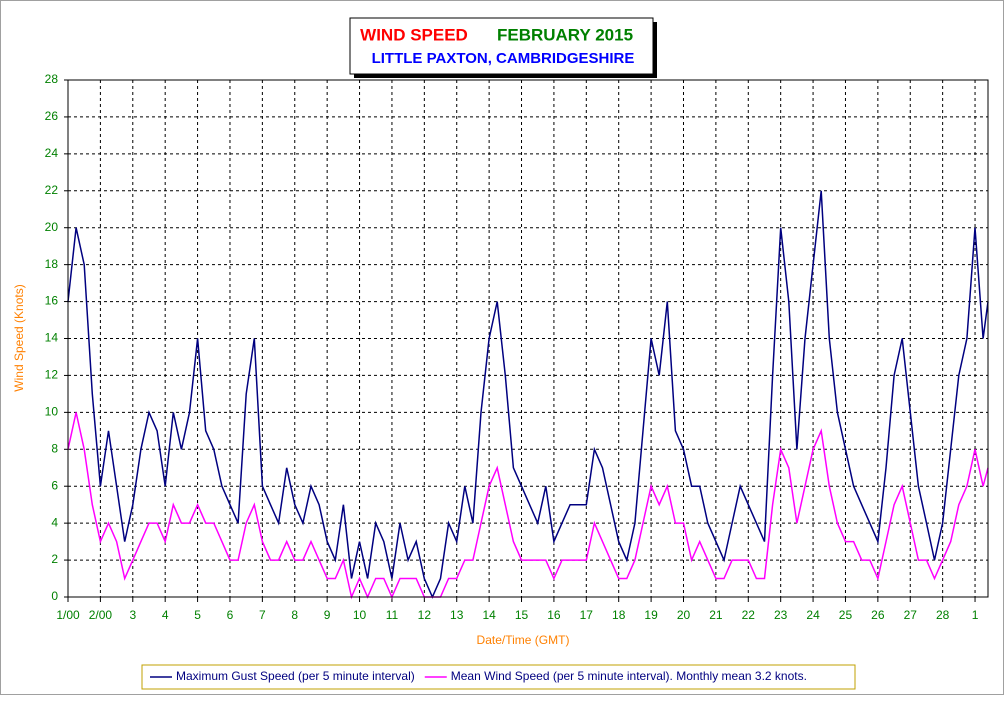  I want to click on x-tick-label: 12, so click(425, 615).